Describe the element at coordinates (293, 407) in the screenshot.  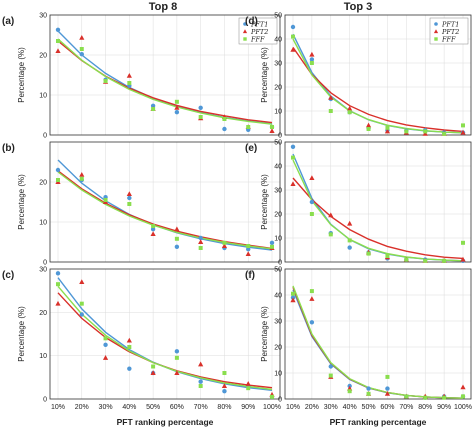
I see `x-tick-label: 10%` at that location.